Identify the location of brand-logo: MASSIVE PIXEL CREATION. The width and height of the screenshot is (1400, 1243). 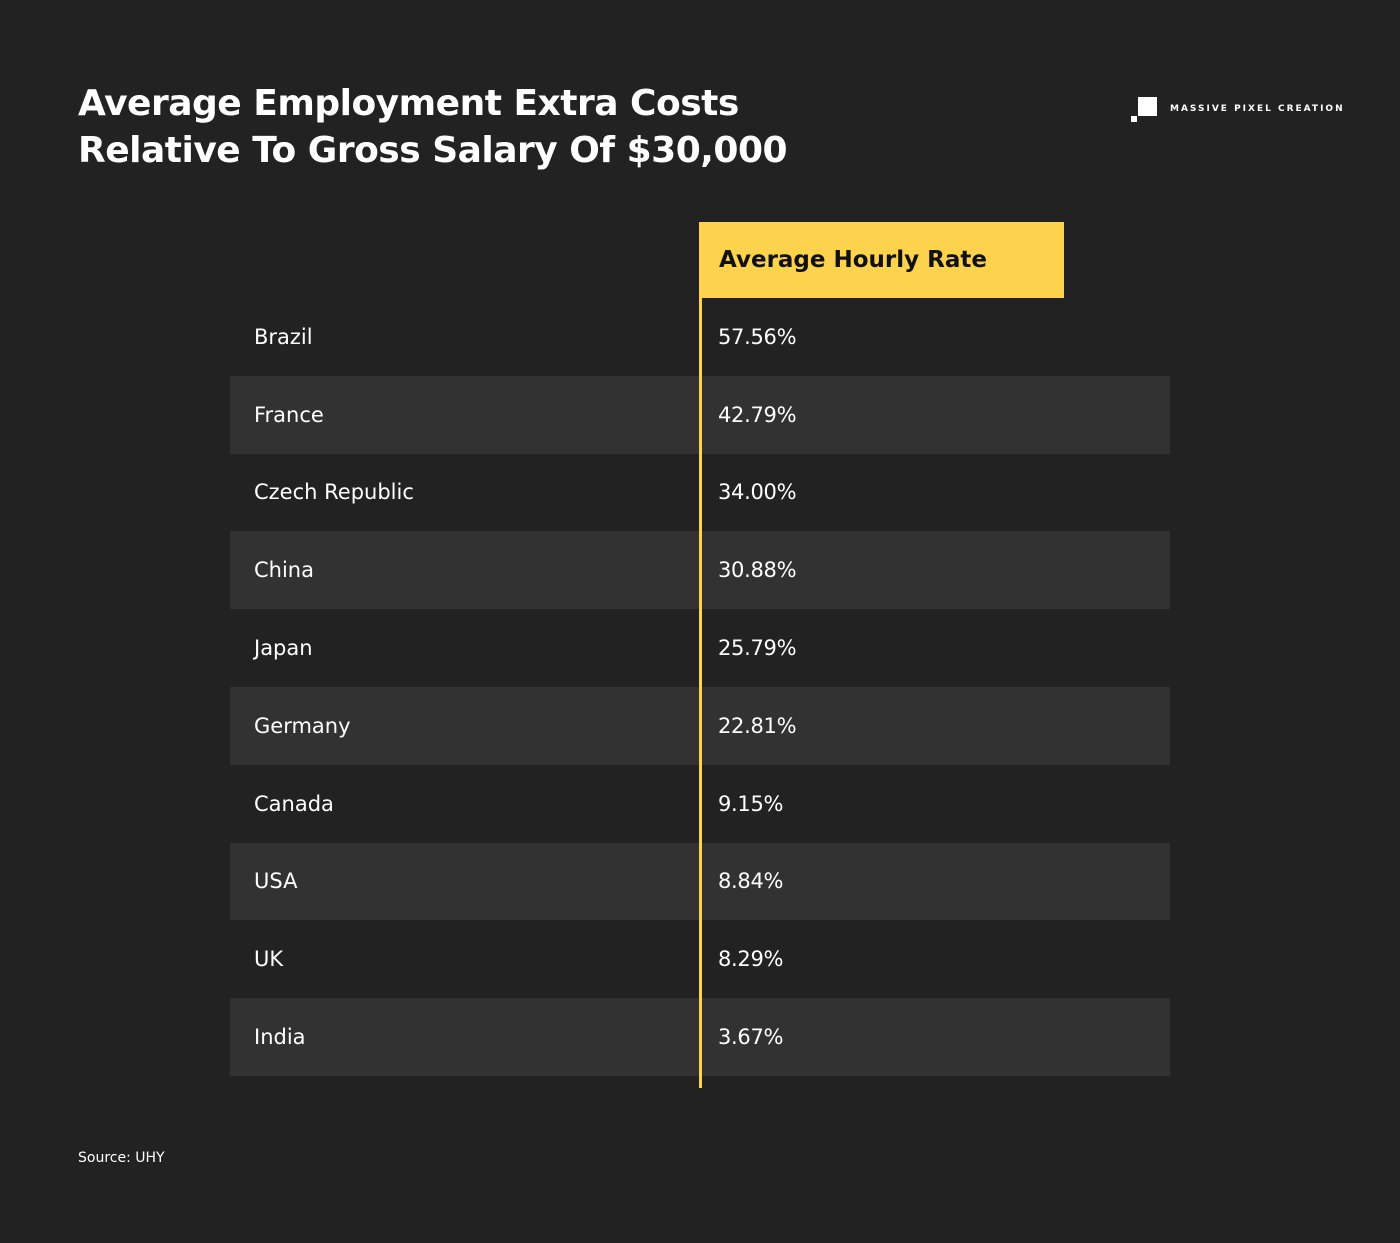
(1237, 109).